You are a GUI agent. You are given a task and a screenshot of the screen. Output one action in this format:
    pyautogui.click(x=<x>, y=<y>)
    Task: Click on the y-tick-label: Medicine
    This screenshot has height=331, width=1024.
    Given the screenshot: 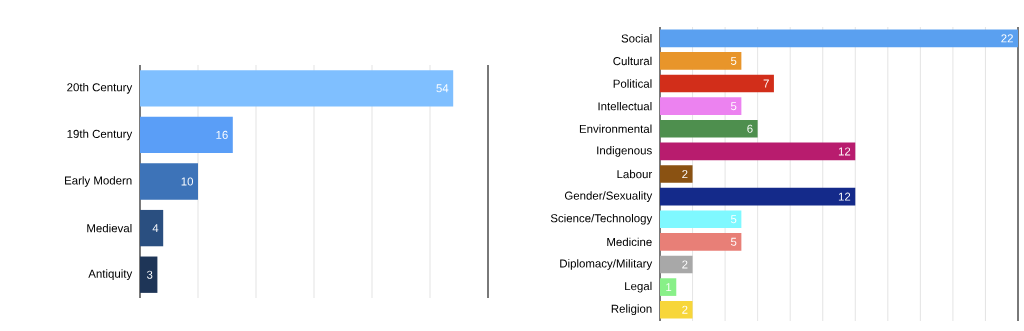 What is the action you would take?
    pyautogui.click(x=629, y=242)
    